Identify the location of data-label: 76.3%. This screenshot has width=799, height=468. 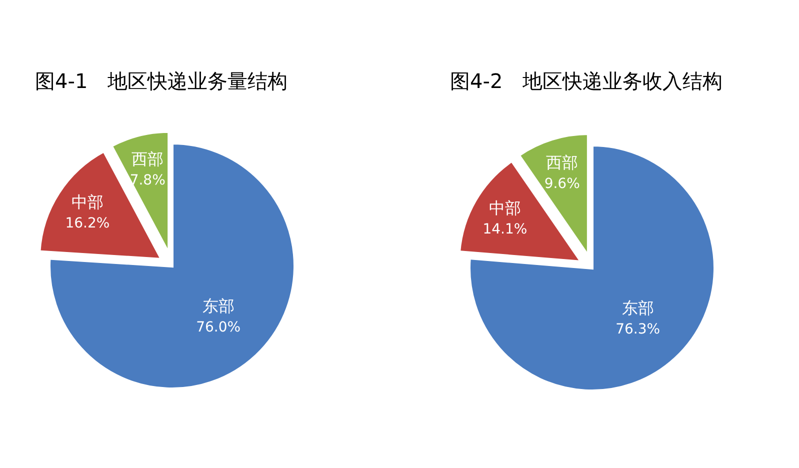
(638, 330).